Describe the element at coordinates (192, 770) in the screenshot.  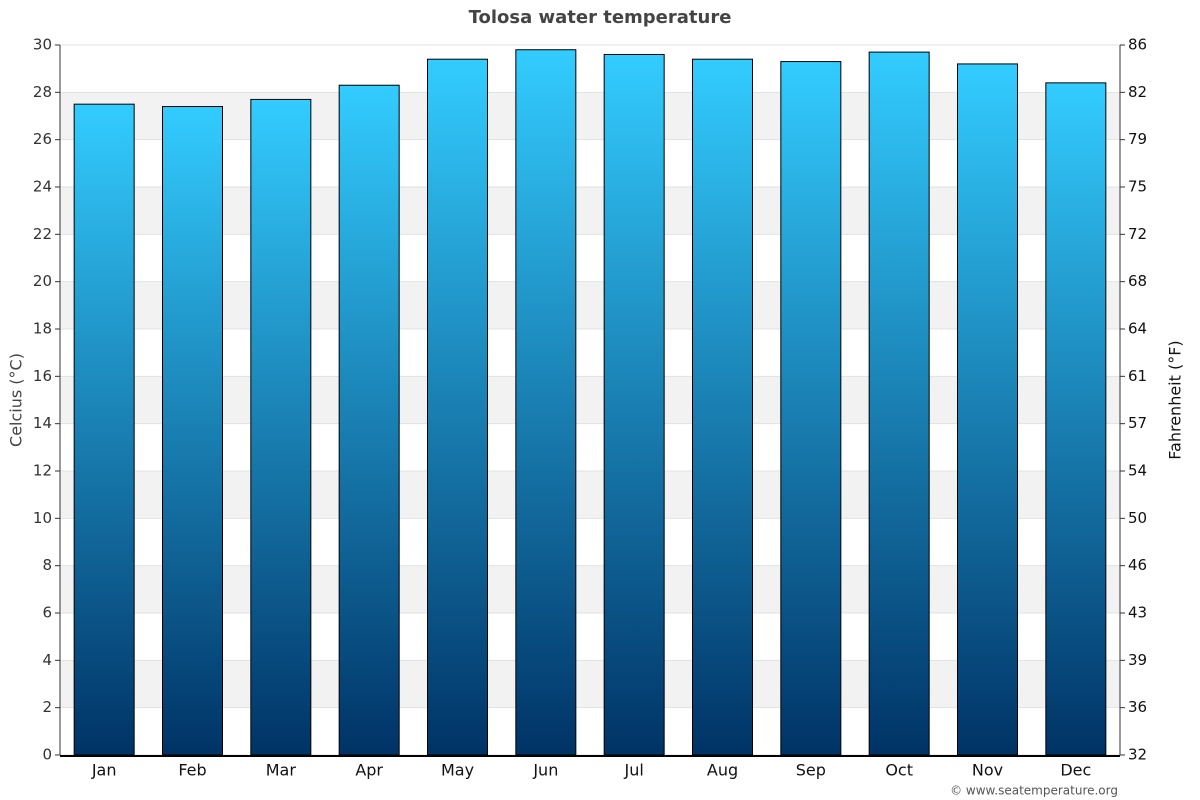
I see `x-tick-label: Feb` at that location.